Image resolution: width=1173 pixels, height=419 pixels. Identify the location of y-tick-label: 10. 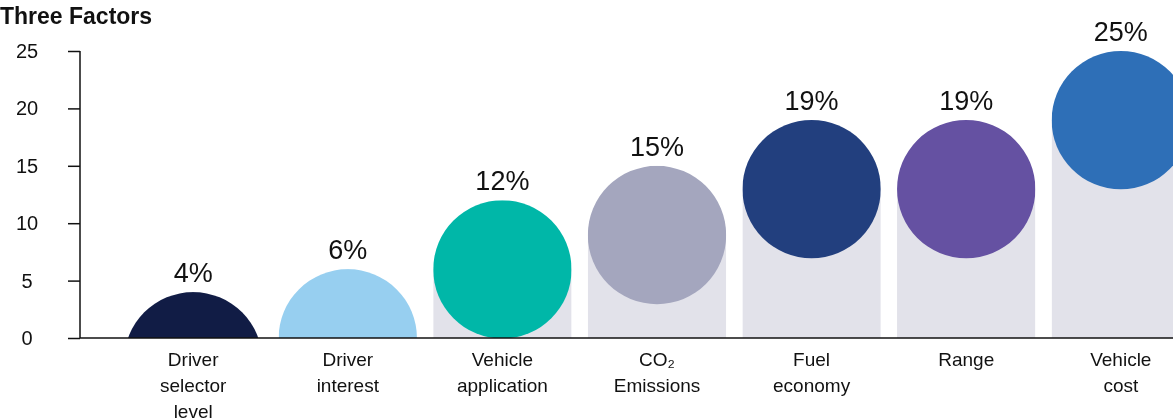
(27, 223).